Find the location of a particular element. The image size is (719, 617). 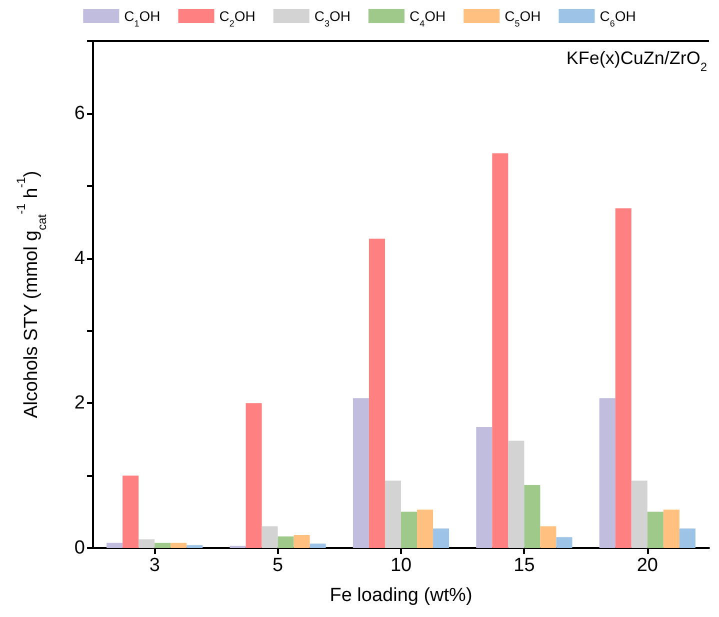

x-tick-label: 3 is located at coordinates (154, 565).